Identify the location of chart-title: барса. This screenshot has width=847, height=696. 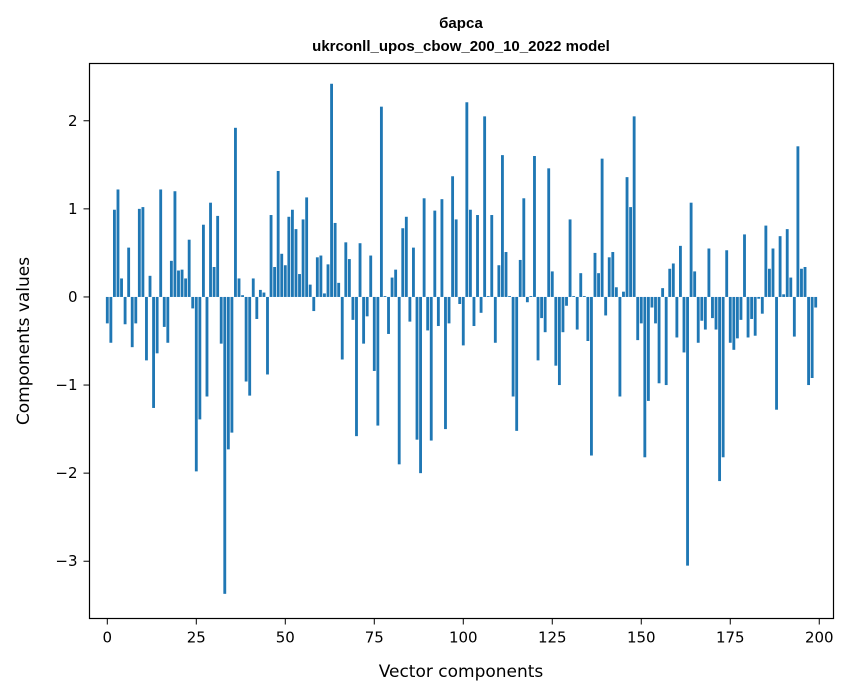
(461, 23).